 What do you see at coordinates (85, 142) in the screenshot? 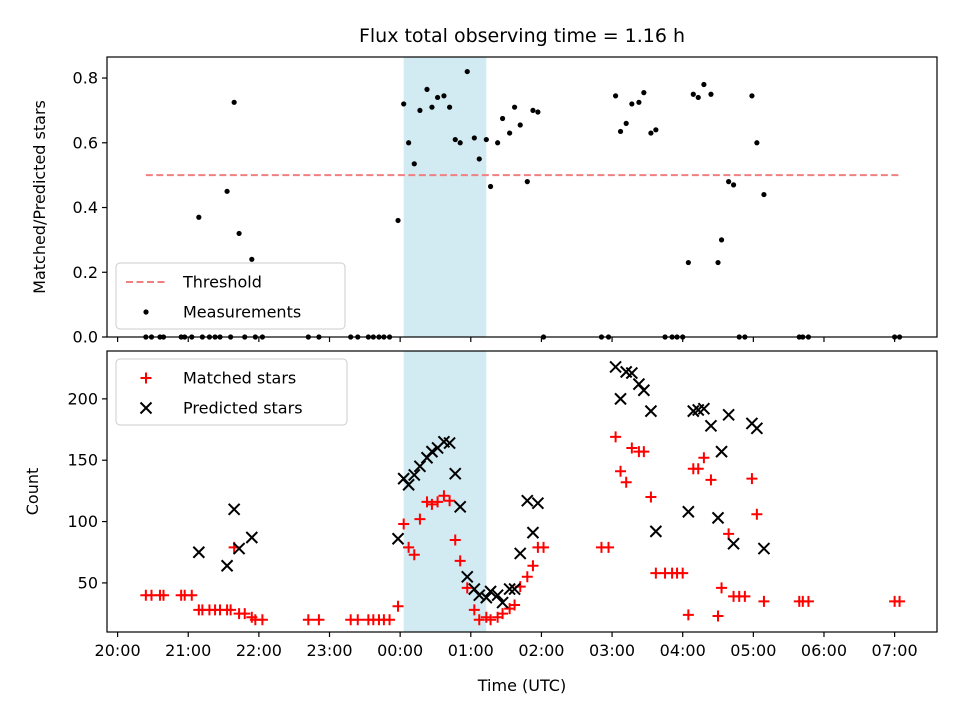
I see `y-tick-label: 0.6` at bounding box center [85, 142].